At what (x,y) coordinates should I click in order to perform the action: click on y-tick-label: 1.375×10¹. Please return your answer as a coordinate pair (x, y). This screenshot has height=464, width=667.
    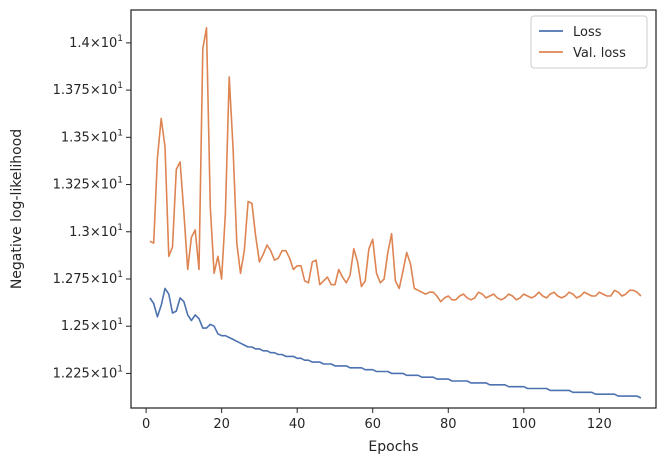
    Looking at the image, I should click on (88, 89).